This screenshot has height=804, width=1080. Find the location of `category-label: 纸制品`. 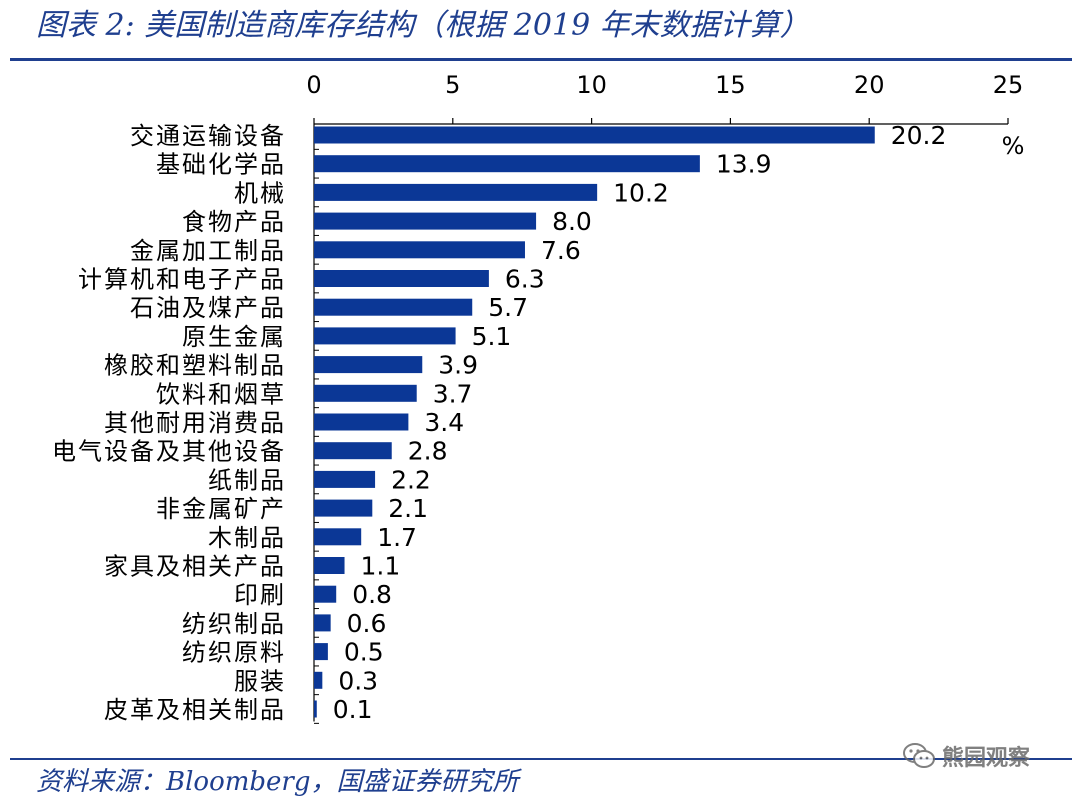

category-label: 纸制品 is located at coordinates (247, 480).